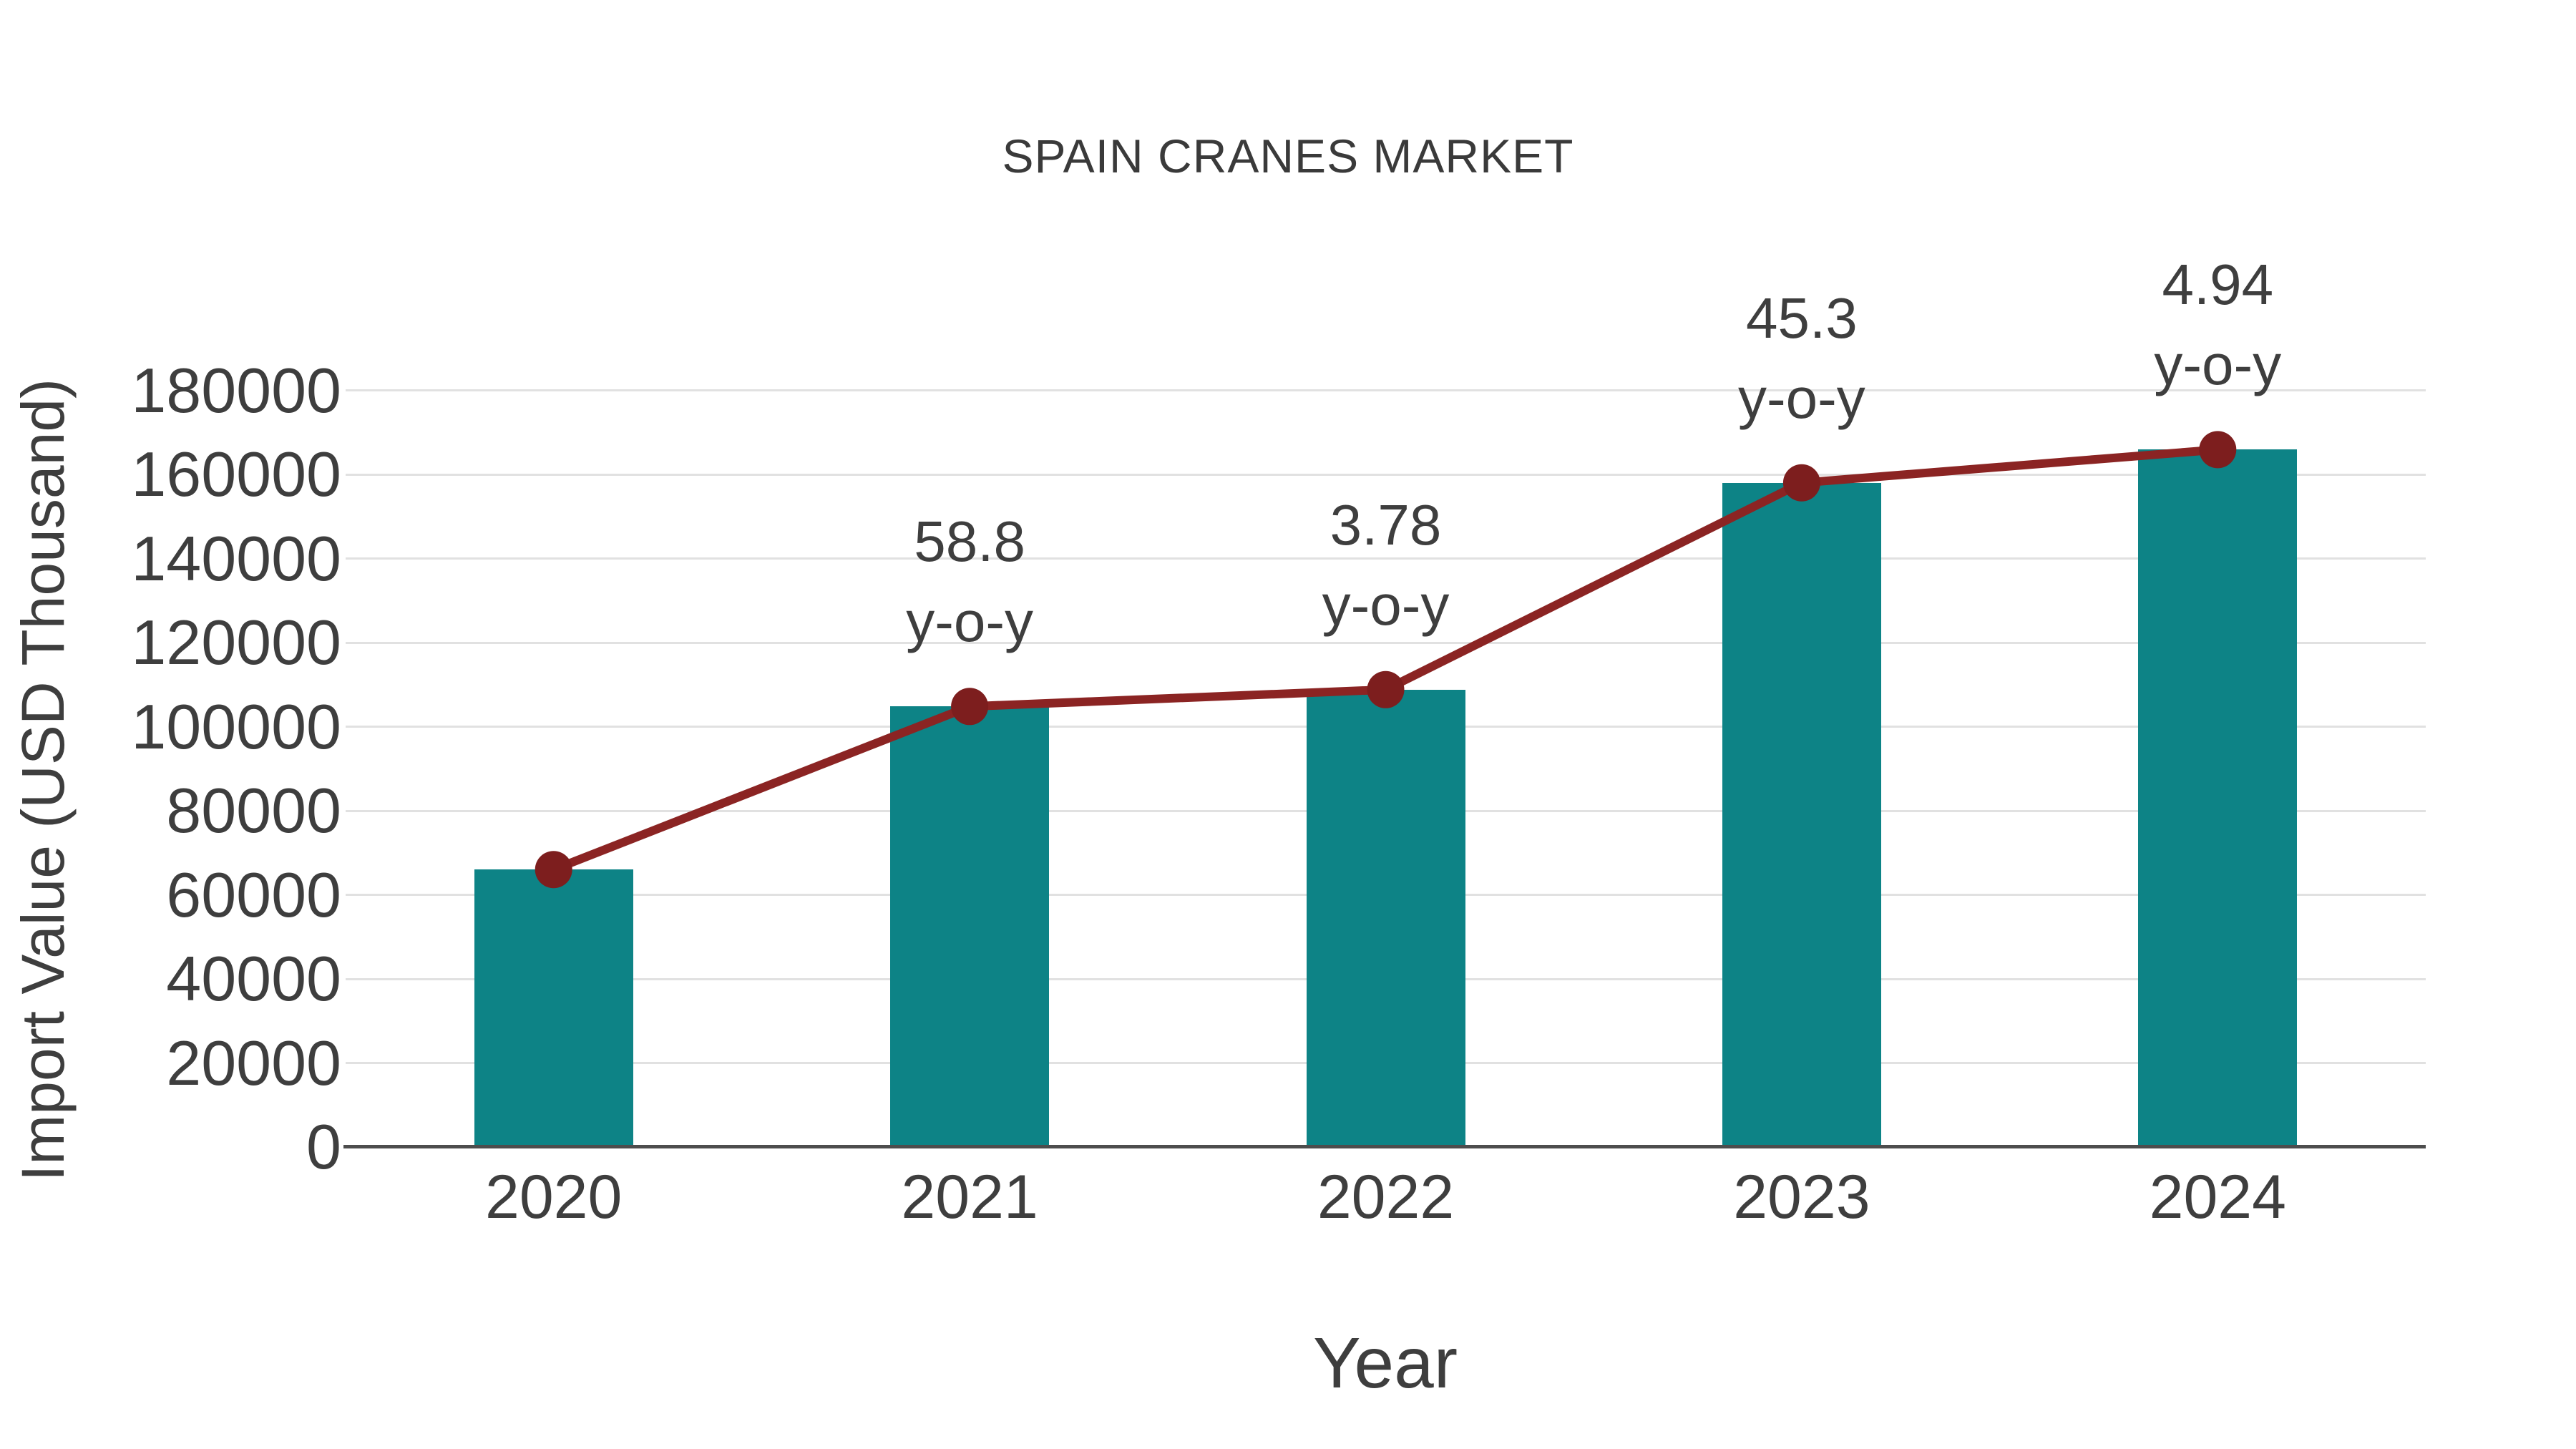 The width and height of the screenshot is (2576, 1449). I want to click on x-tick-label-2022: 2022, so click(1386, 1197).